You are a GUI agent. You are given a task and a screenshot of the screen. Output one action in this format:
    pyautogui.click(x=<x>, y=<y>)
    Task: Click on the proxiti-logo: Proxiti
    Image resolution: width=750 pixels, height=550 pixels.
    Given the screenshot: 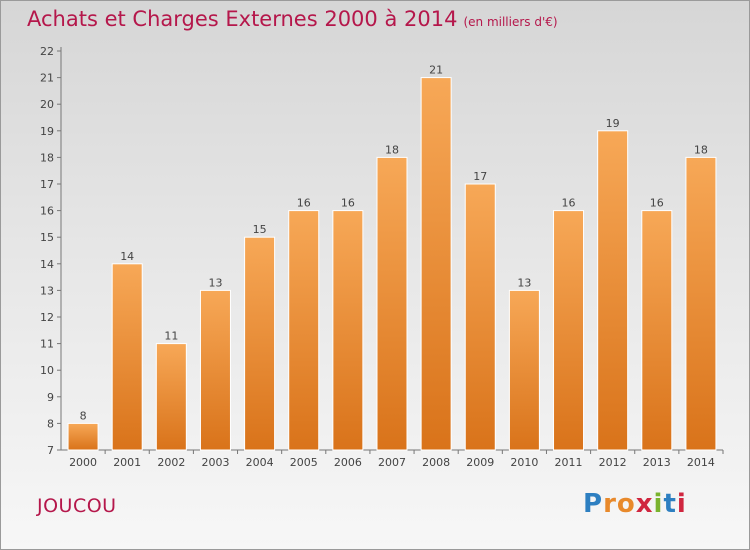 What is the action you would take?
    pyautogui.click(x=635, y=504)
    